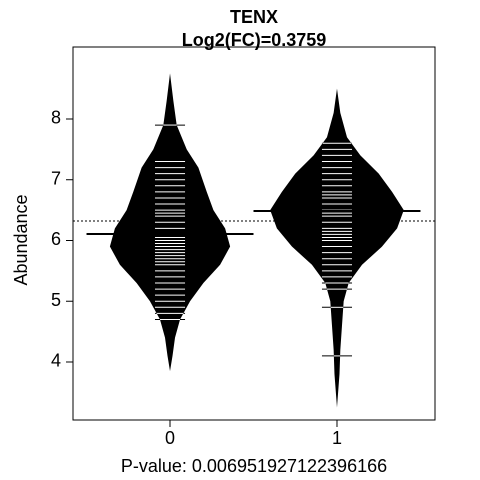  What do you see at coordinates (337, 438) in the screenshot?
I see `x-tick-label: 1` at bounding box center [337, 438].